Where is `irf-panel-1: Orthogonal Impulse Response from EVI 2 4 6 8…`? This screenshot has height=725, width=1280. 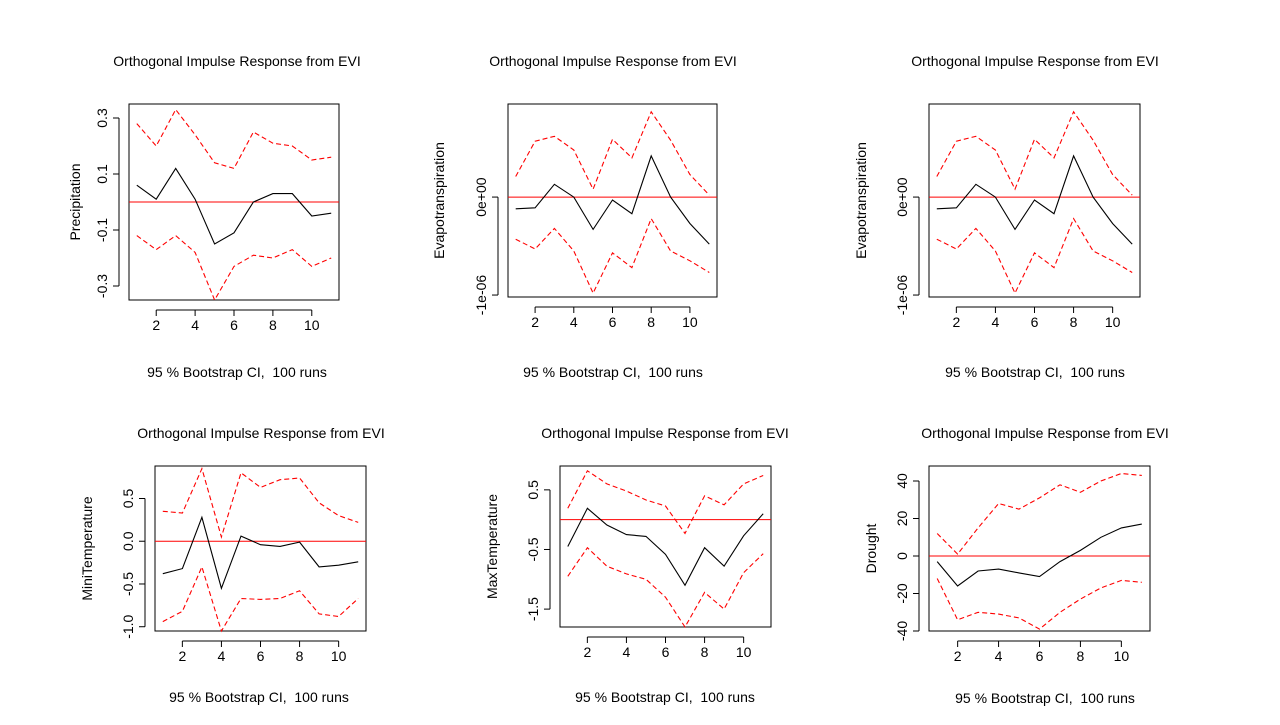
irf-panel-1: Orthogonal Impulse Response from EVI 2 4 6 8… is located at coordinates (214, 216).